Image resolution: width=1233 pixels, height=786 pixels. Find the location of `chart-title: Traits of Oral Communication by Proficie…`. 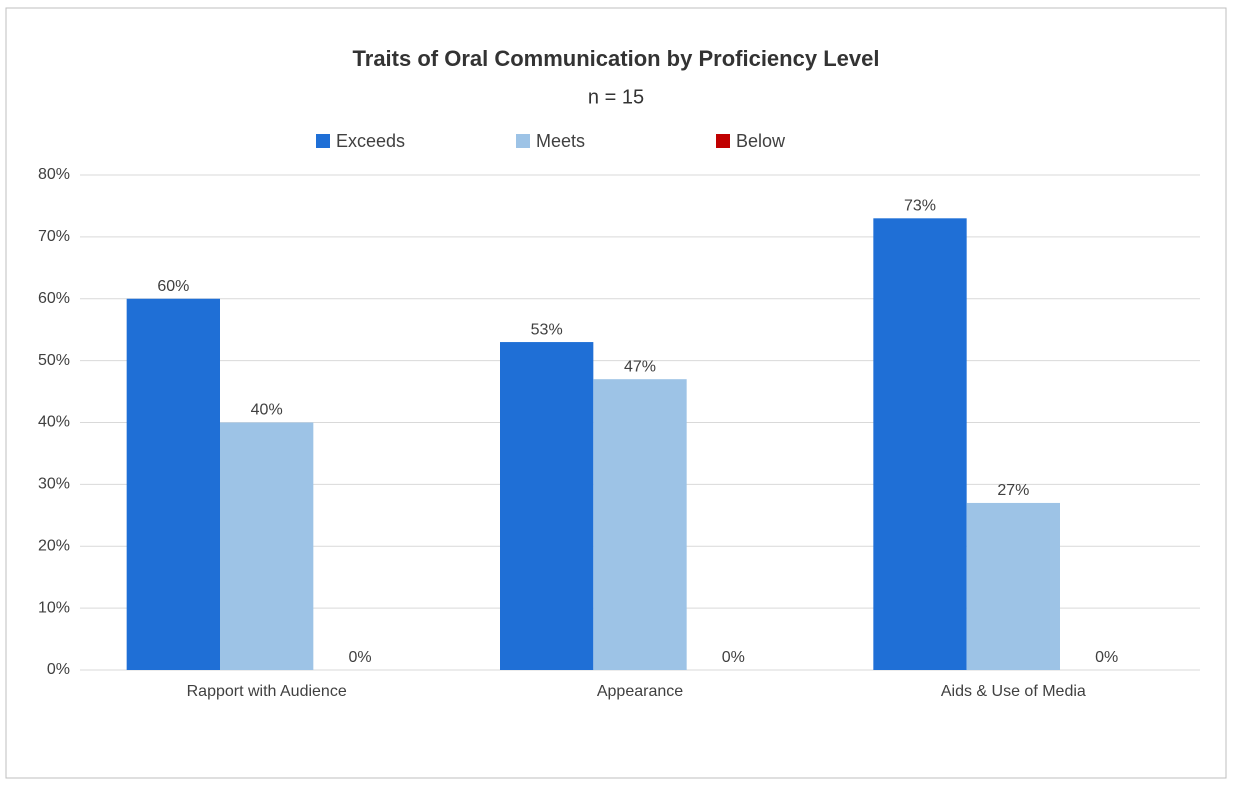

chart-title: Traits of Oral Communication by Proficie… is located at coordinates (616, 58).